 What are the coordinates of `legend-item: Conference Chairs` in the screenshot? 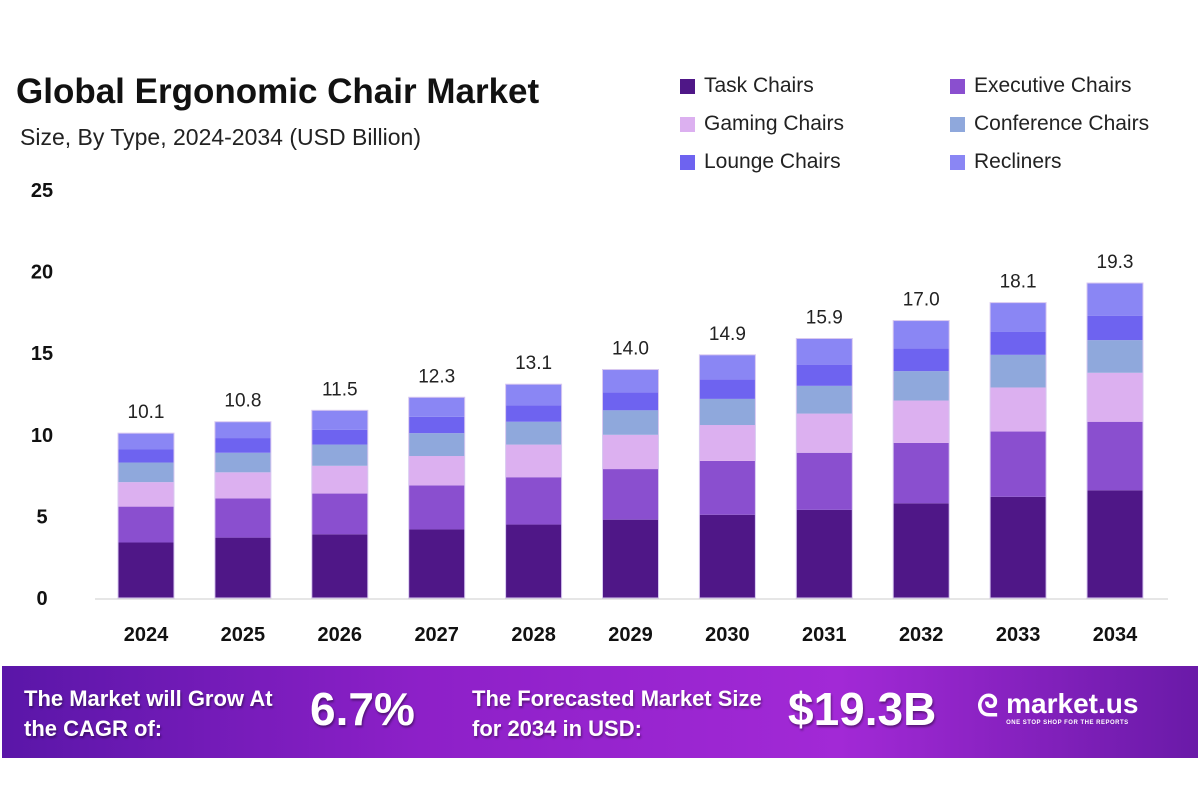 It's located at (1075, 124).